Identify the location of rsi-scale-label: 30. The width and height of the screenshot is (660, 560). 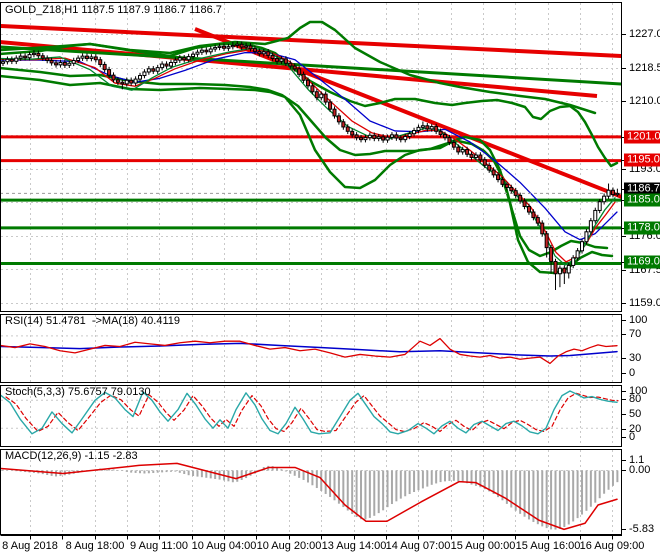
(635, 358).